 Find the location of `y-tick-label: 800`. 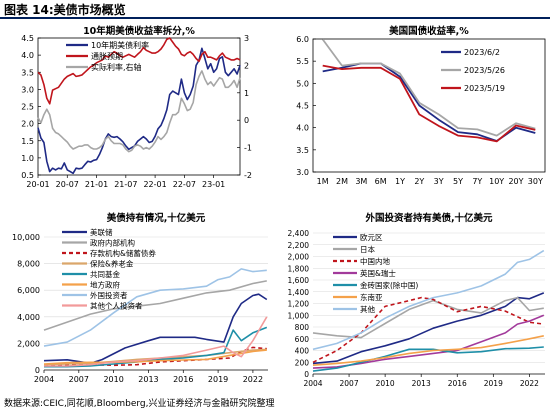

y-tick-label: 800 is located at coordinates (302, 327).